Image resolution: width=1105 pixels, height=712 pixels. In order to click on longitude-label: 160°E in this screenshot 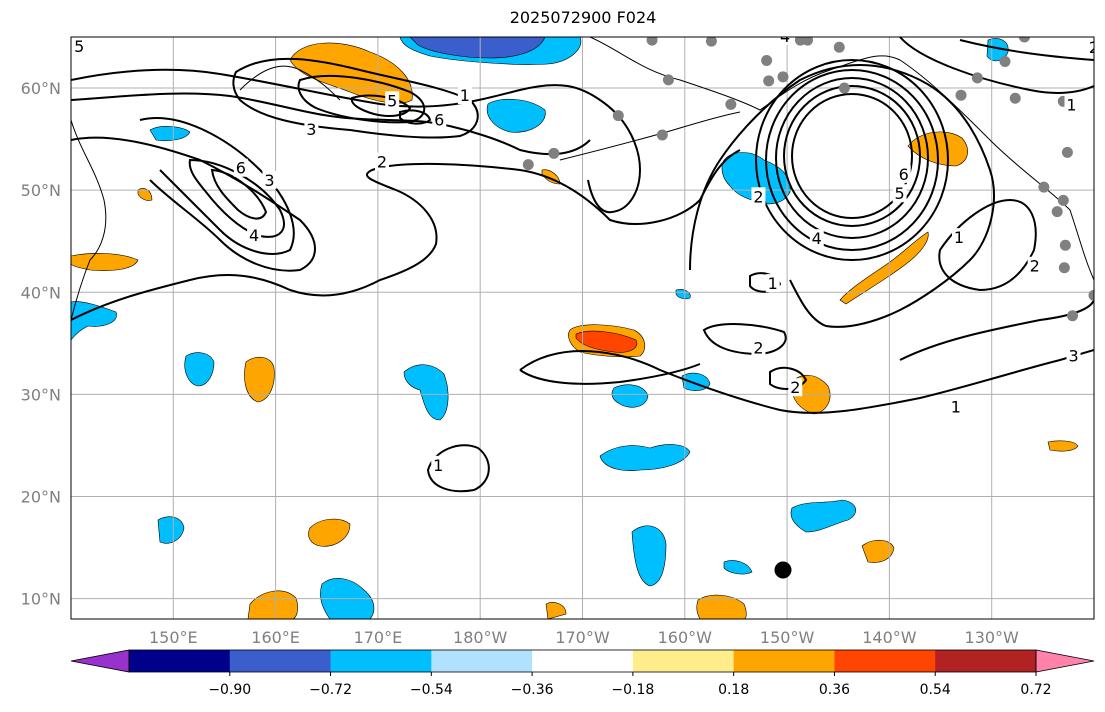, I will do `click(275, 637)`.